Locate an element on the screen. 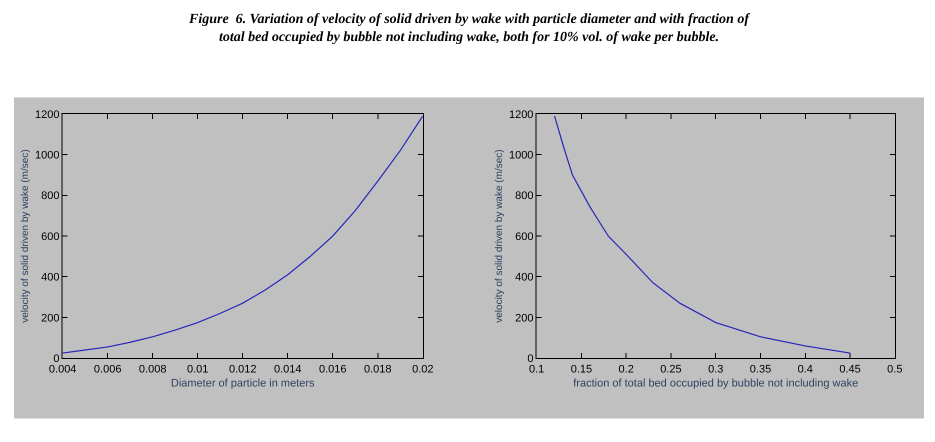 The width and height of the screenshot is (935, 442). x-tick-label: 0.018 is located at coordinates (378, 369).